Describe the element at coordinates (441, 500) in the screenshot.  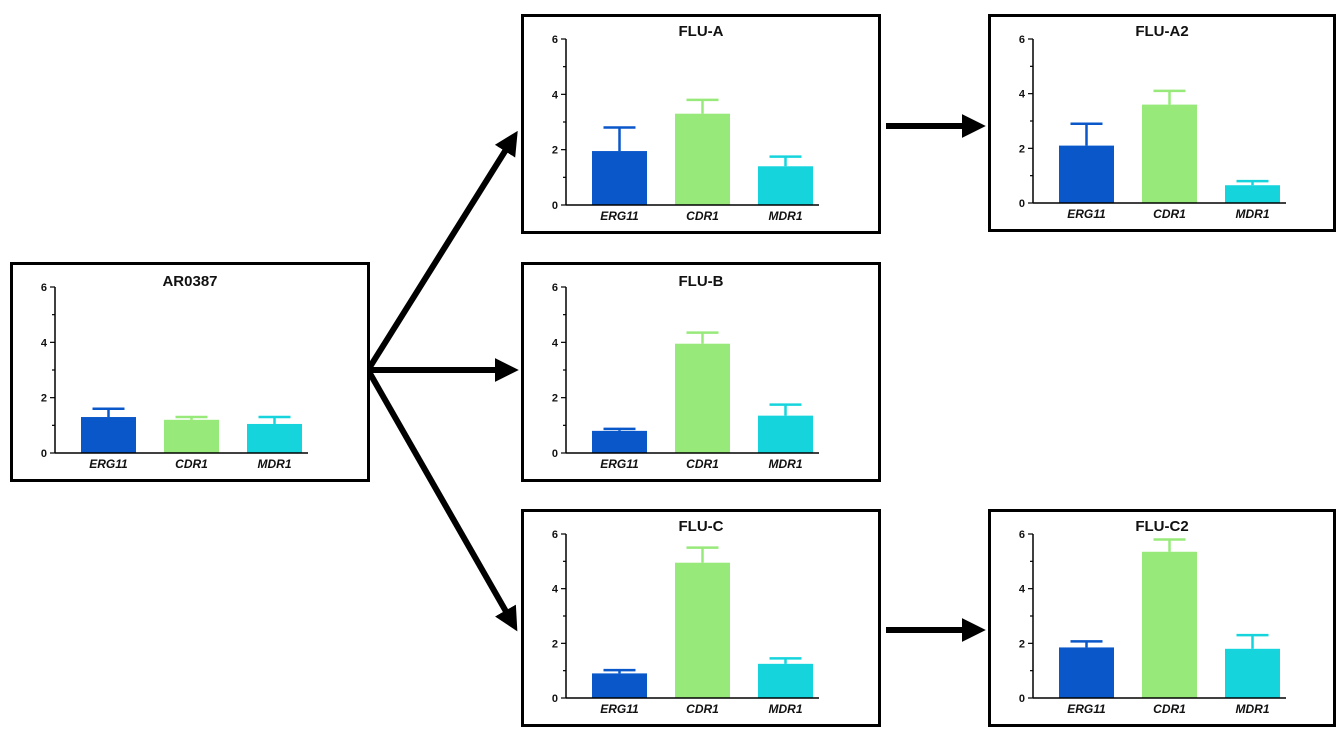
I see `arrow-to-flu-c` at that location.